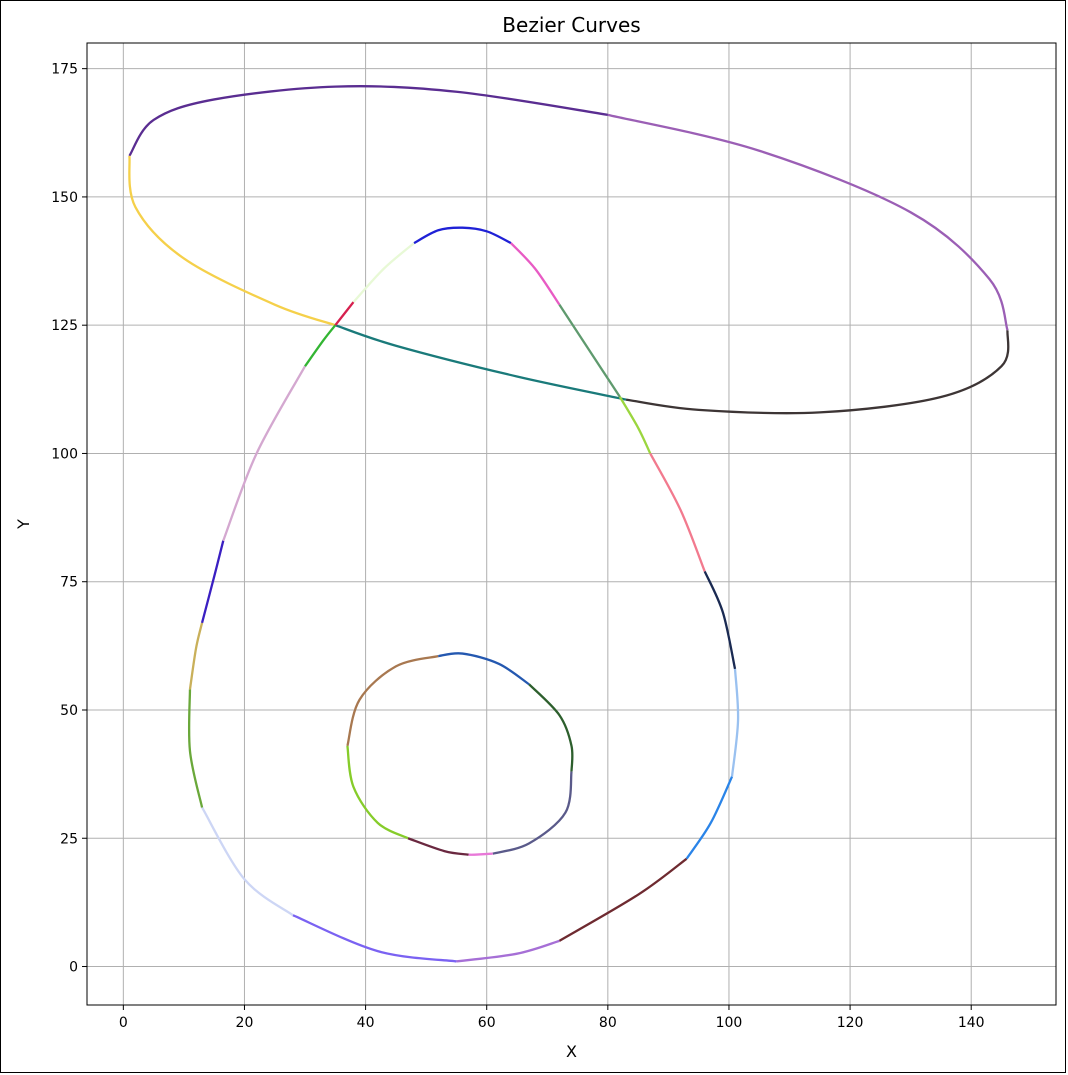 This screenshot has width=1068, height=1075. What do you see at coordinates (571, 1051) in the screenshot?
I see `x-axis-label: X` at bounding box center [571, 1051].